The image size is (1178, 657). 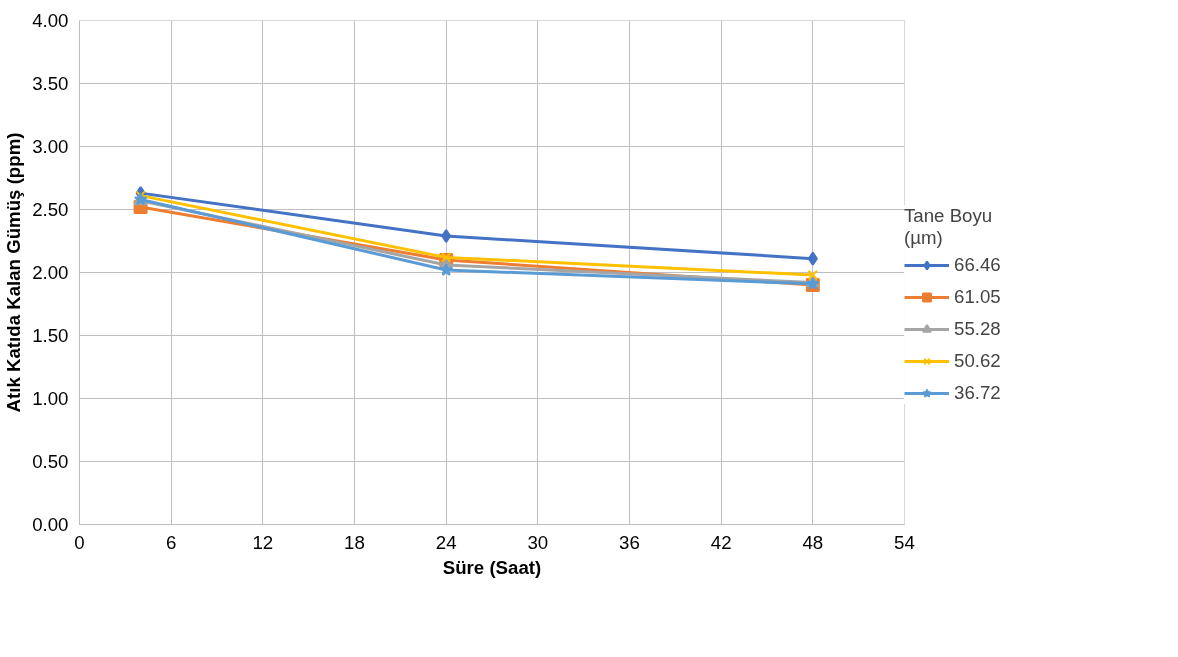 I want to click on x-tick-label: 18, so click(x=354, y=542).